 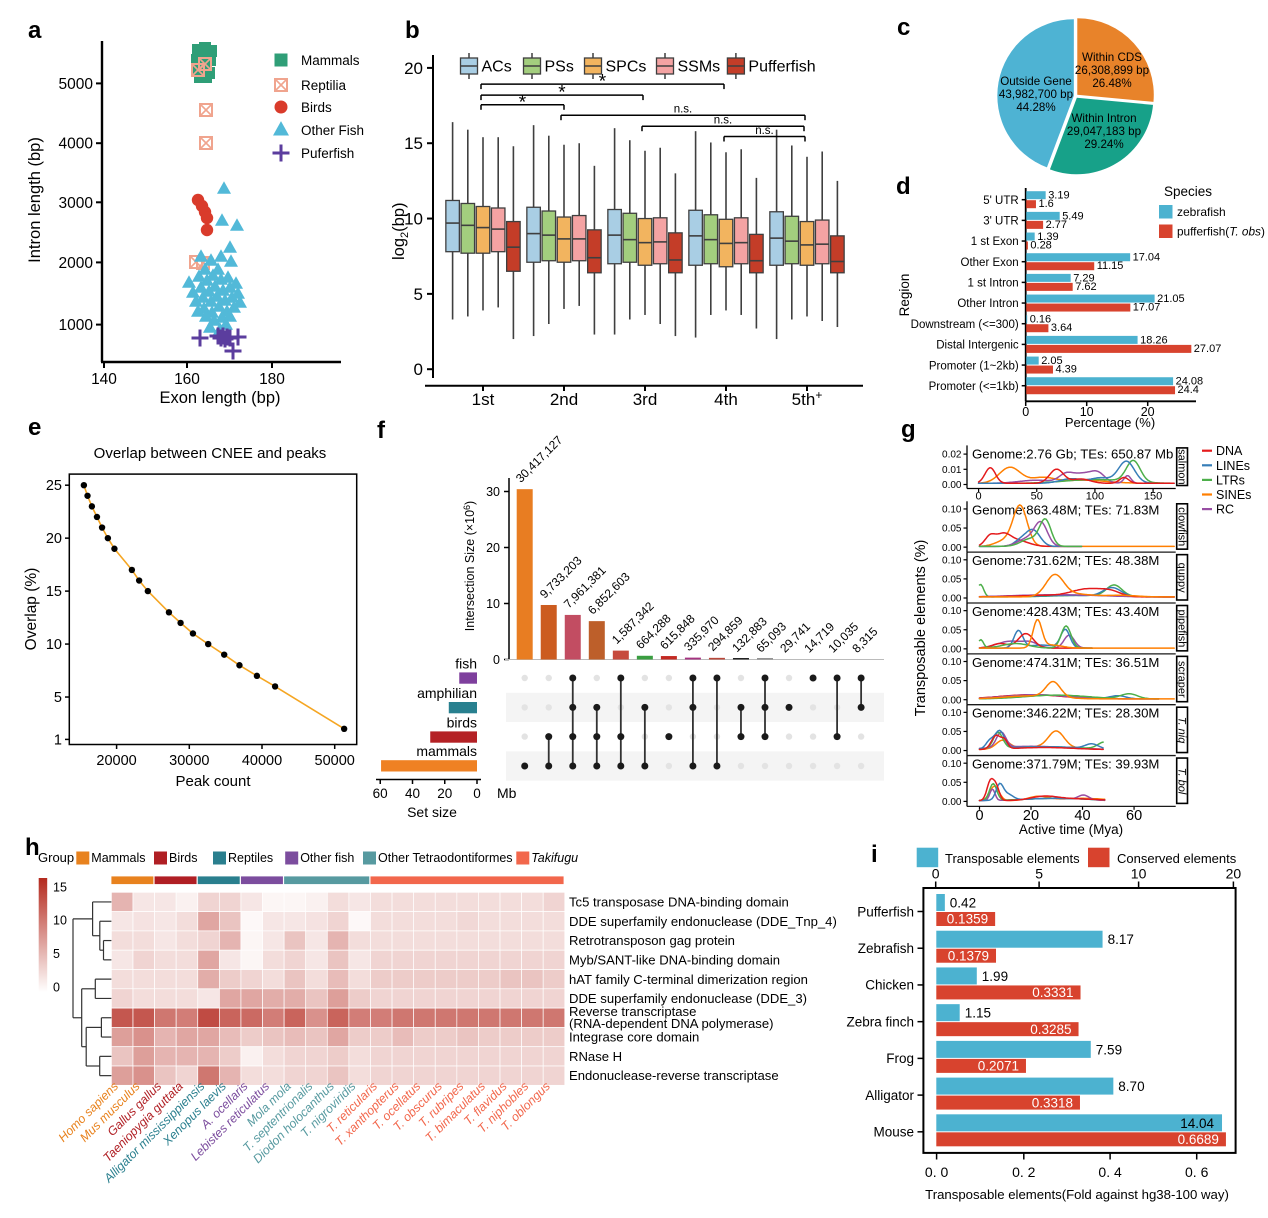 What do you see at coordinates (1112, 70) in the screenshot?
I see `svg-text: 26,308,899 bp` at bounding box center [1112, 70].